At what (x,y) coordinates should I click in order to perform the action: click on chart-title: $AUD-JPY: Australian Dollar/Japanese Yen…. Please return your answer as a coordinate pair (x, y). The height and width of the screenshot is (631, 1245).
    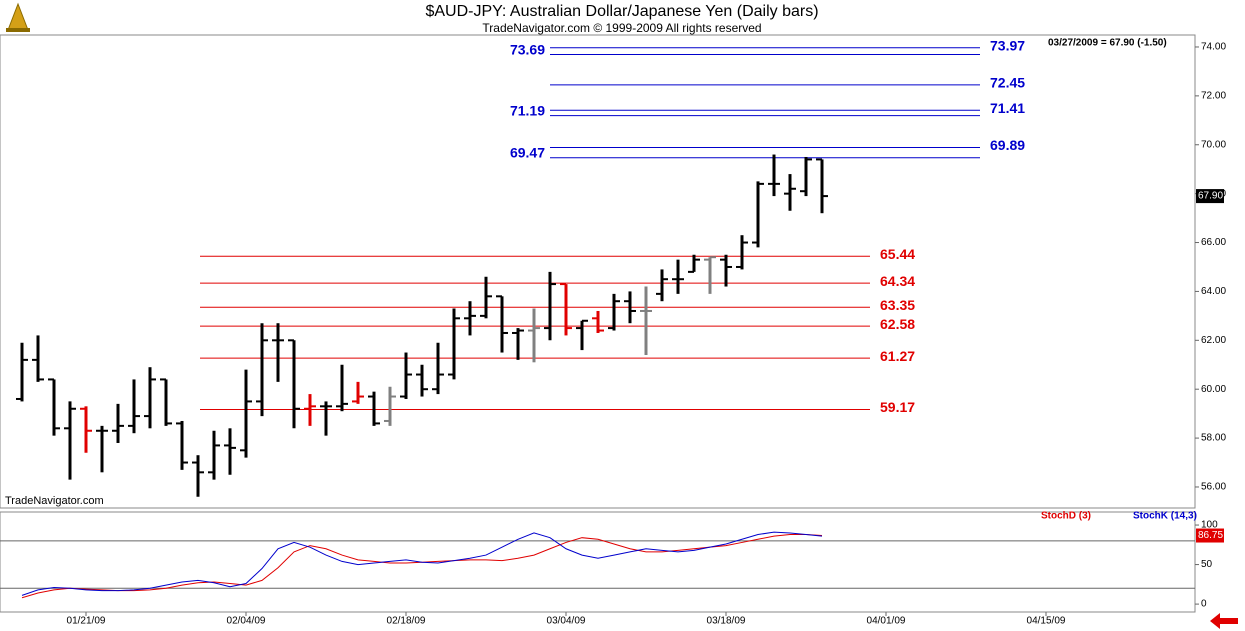
    Looking at the image, I should click on (621, 11).